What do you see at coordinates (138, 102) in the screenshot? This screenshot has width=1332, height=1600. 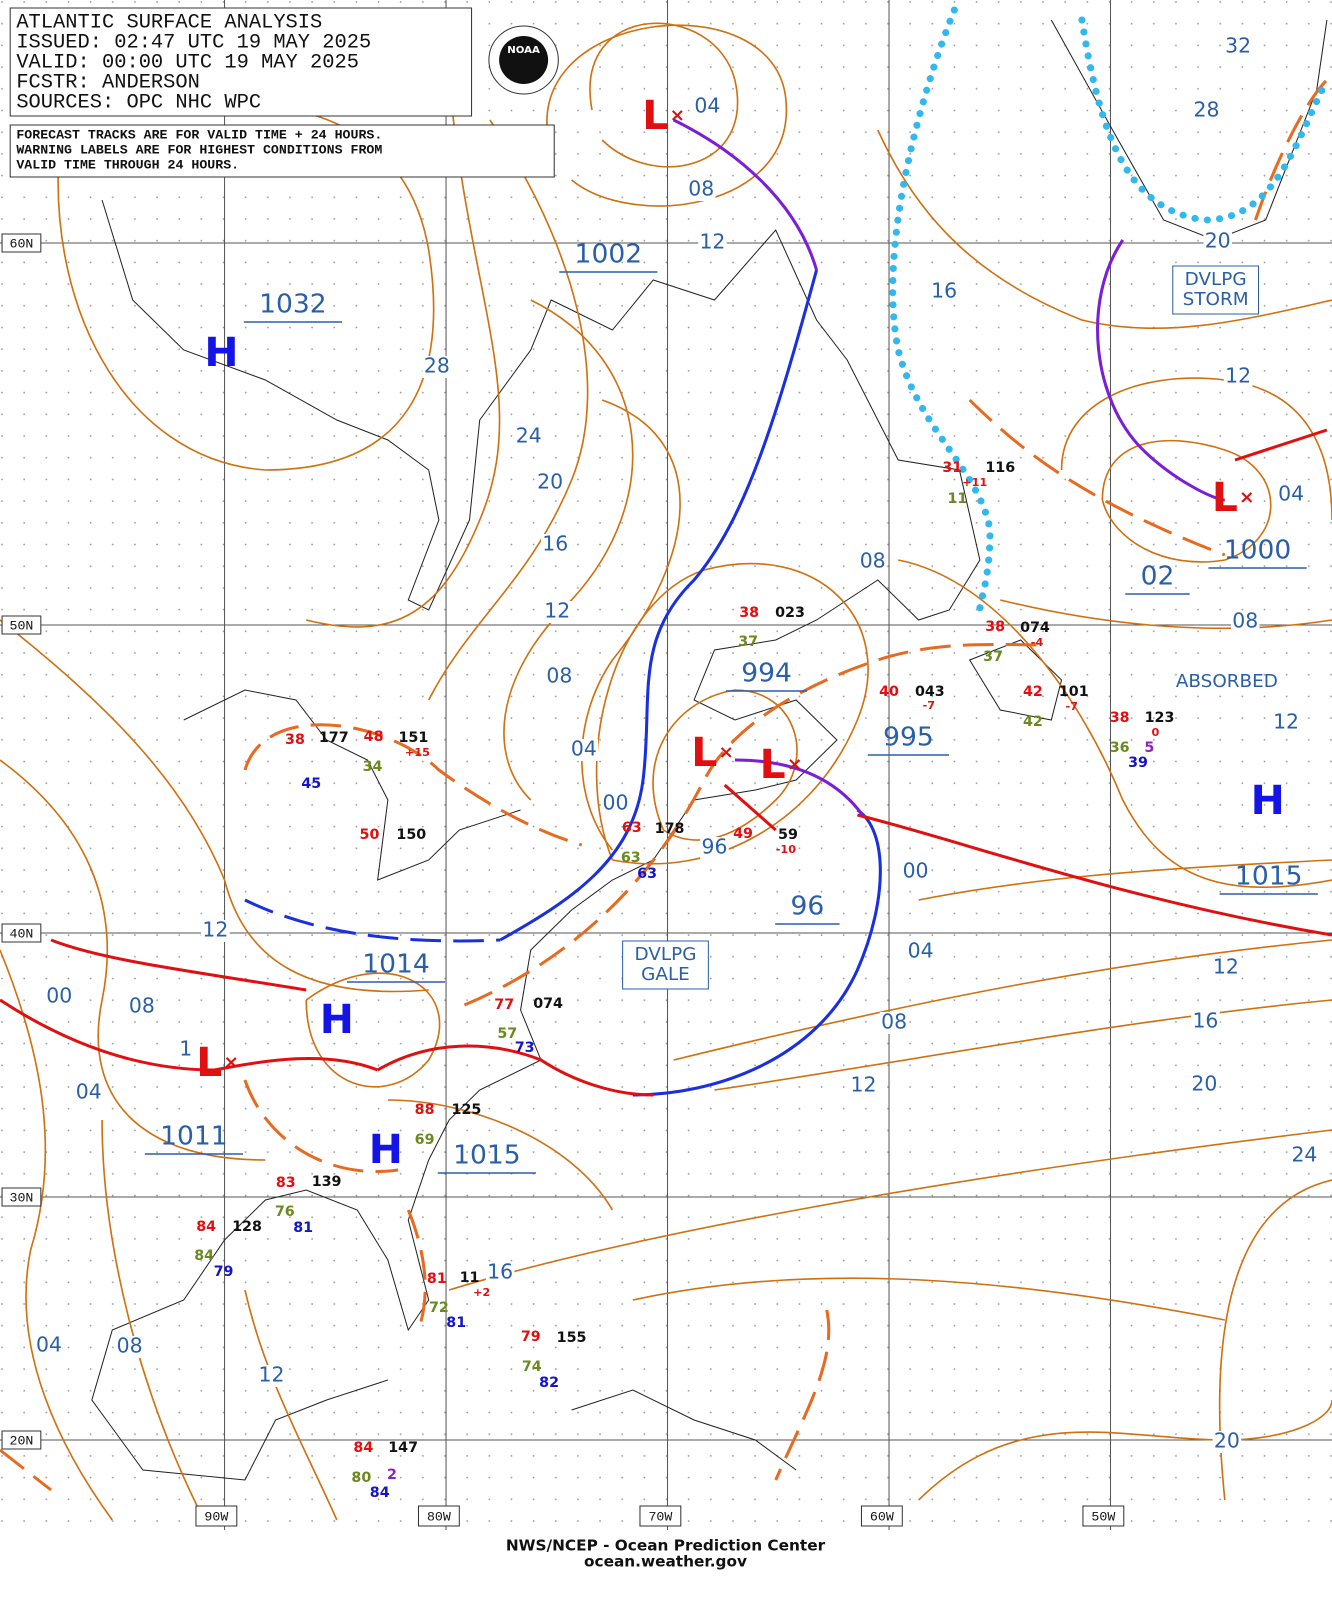 I see `header-line: SOURCES: OPC NHC WPC` at bounding box center [138, 102].